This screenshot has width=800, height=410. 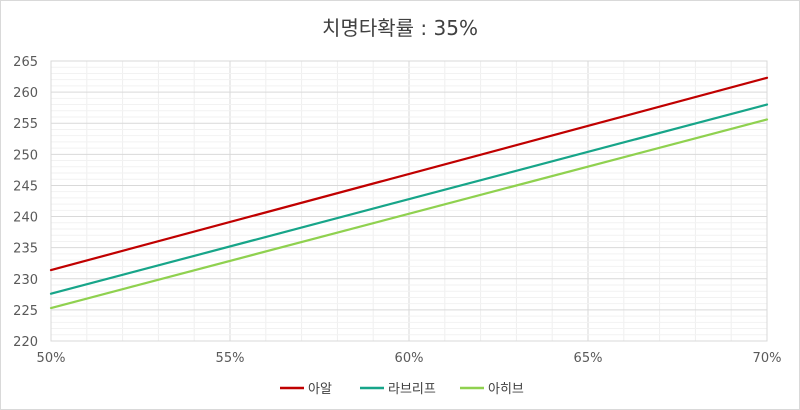 What do you see at coordinates (230, 358) in the screenshot?
I see `x-tick-label: 55%` at bounding box center [230, 358].